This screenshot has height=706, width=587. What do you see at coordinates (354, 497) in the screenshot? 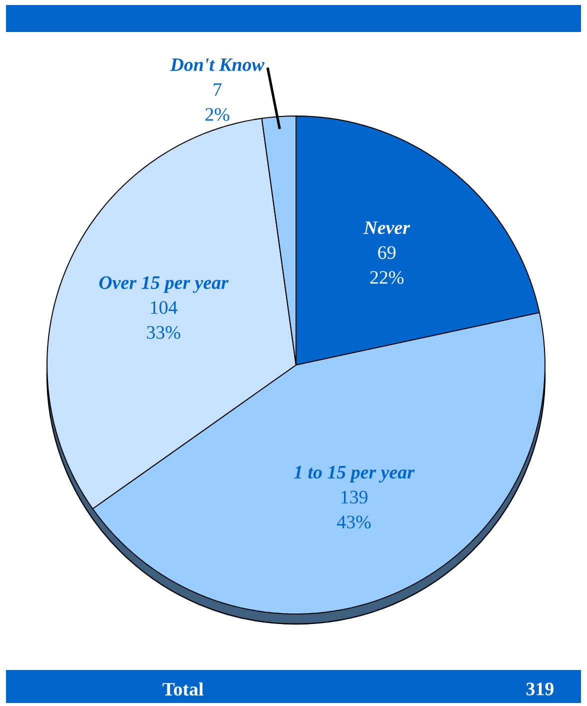
I see `data-label: 139` at bounding box center [354, 497].